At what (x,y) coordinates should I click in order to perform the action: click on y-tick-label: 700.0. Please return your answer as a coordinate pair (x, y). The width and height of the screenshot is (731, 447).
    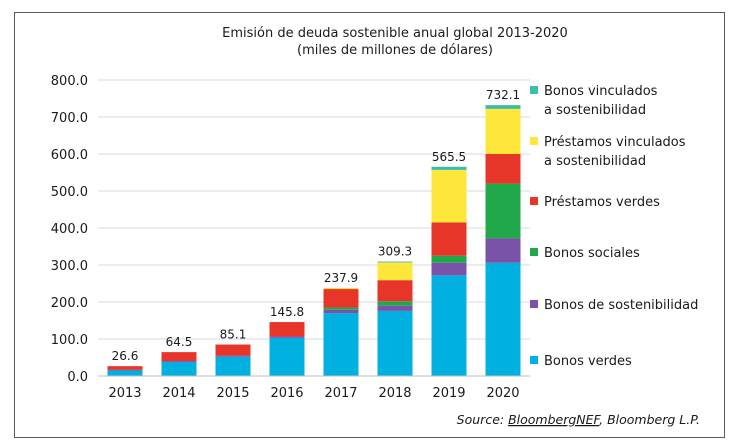
    Looking at the image, I should click on (69, 118).